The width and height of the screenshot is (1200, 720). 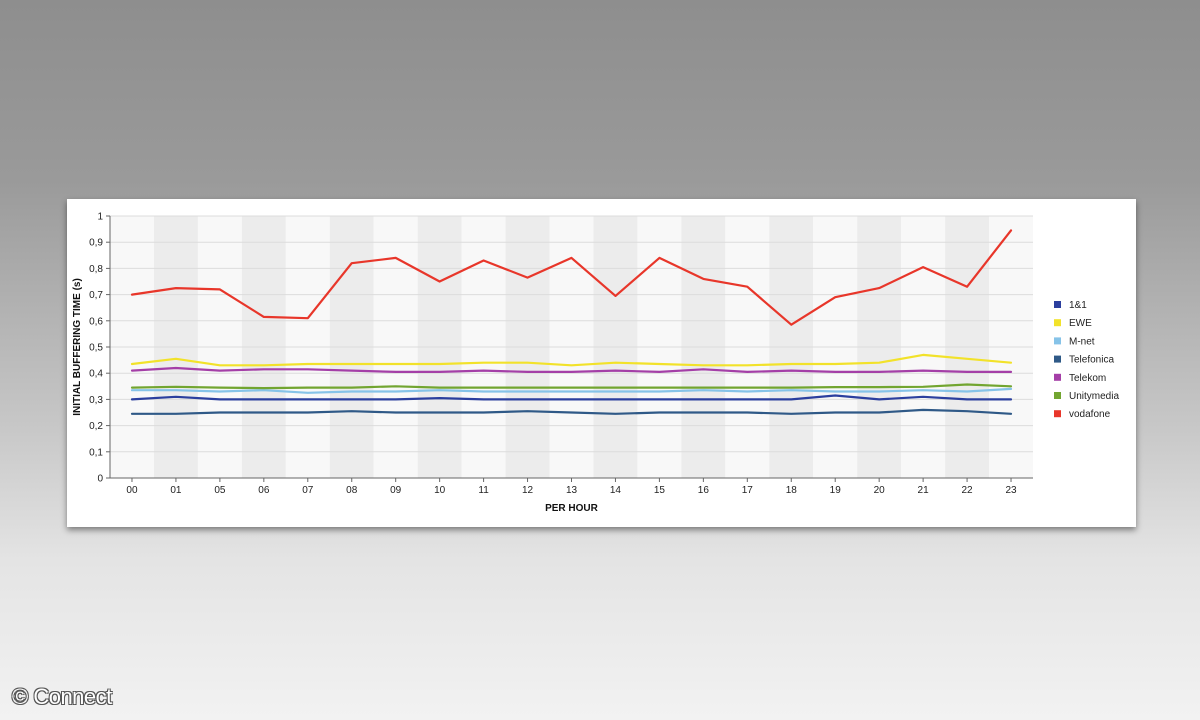 I want to click on x-tick-label: 20, so click(x=880, y=490).